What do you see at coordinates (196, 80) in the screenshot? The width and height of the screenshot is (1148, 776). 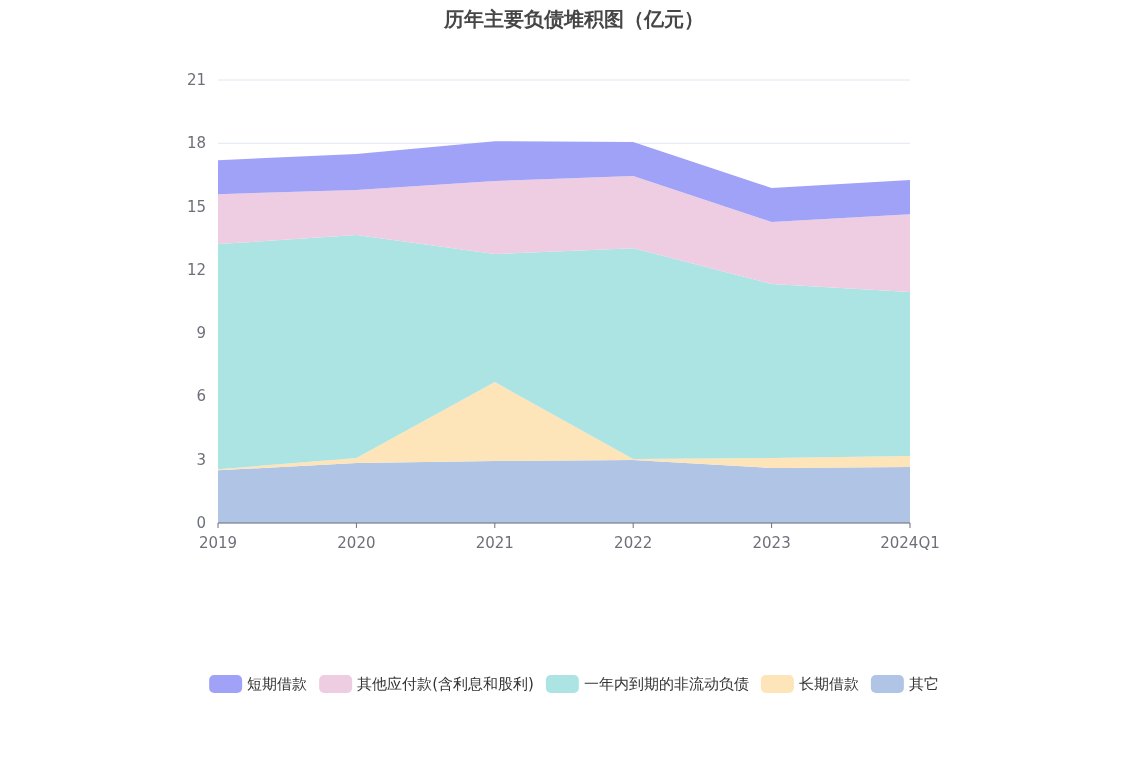 I see `y-tick-label: 21` at bounding box center [196, 80].